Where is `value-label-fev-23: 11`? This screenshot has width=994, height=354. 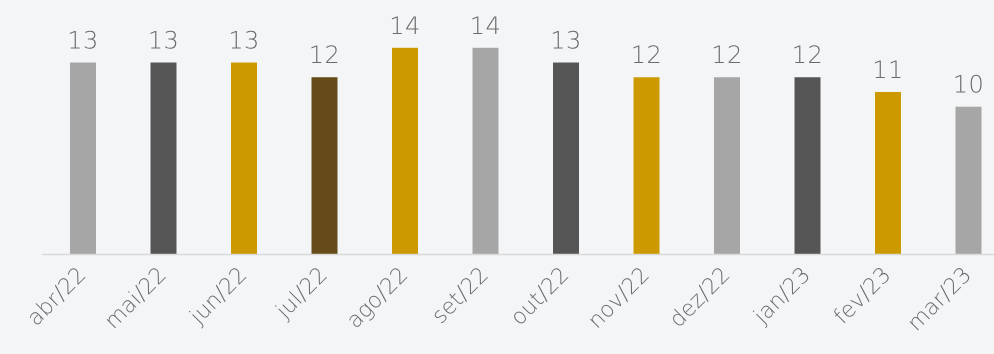
value-label-fev-23: 11 is located at coordinates (888, 70).